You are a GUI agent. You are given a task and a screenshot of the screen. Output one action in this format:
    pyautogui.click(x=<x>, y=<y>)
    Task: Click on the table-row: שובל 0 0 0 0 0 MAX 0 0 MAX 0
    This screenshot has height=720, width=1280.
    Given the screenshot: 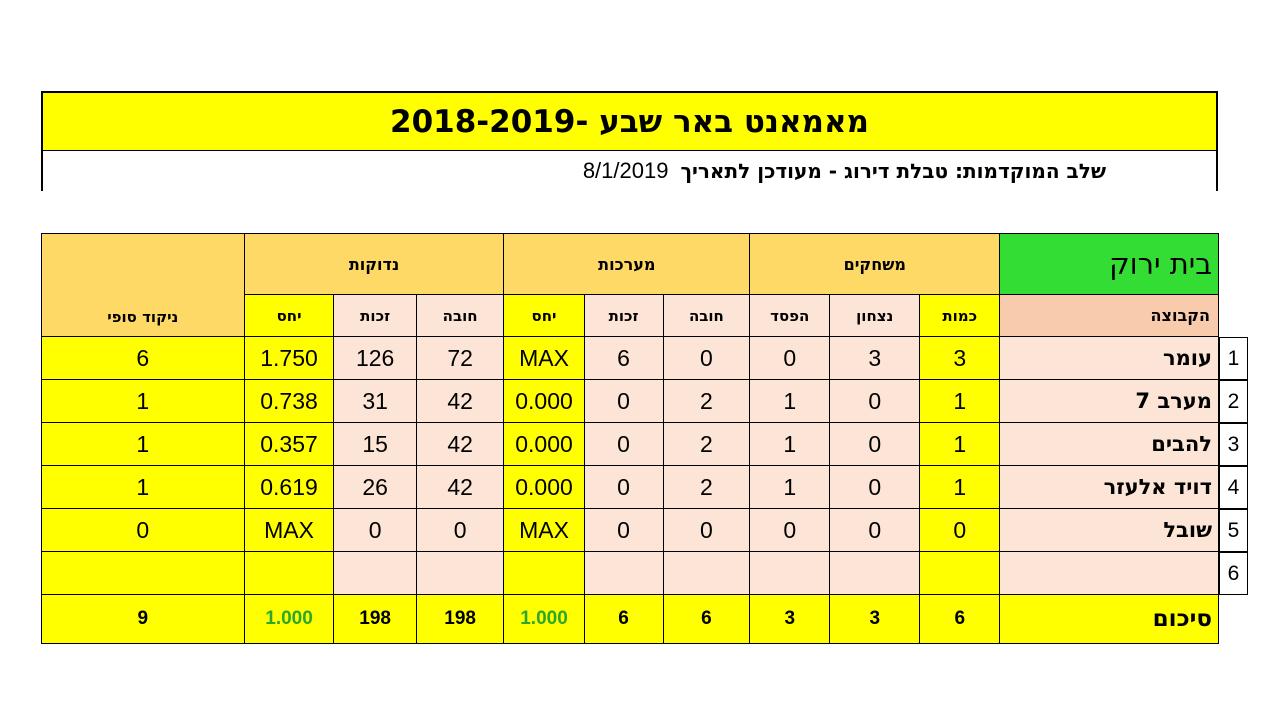 What is the action you would take?
    pyautogui.click(x=630, y=530)
    